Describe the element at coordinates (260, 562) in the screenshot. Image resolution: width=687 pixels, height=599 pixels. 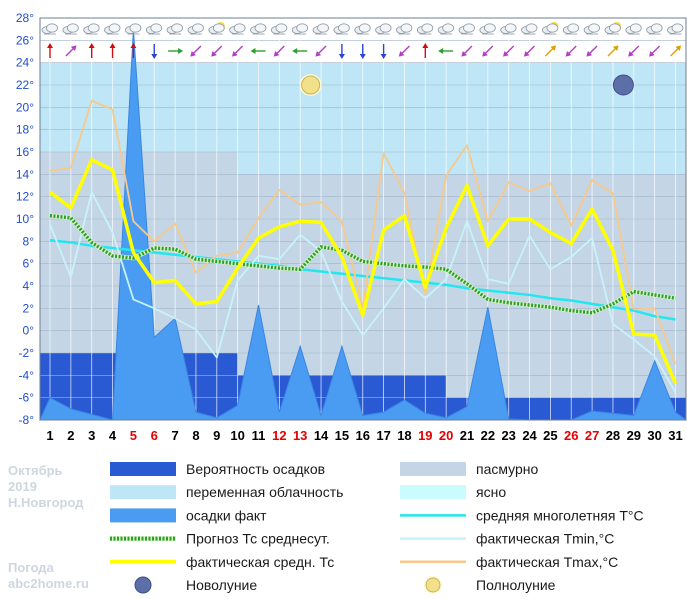
I see `legend-label: фактическая средн. Тс` at that location.